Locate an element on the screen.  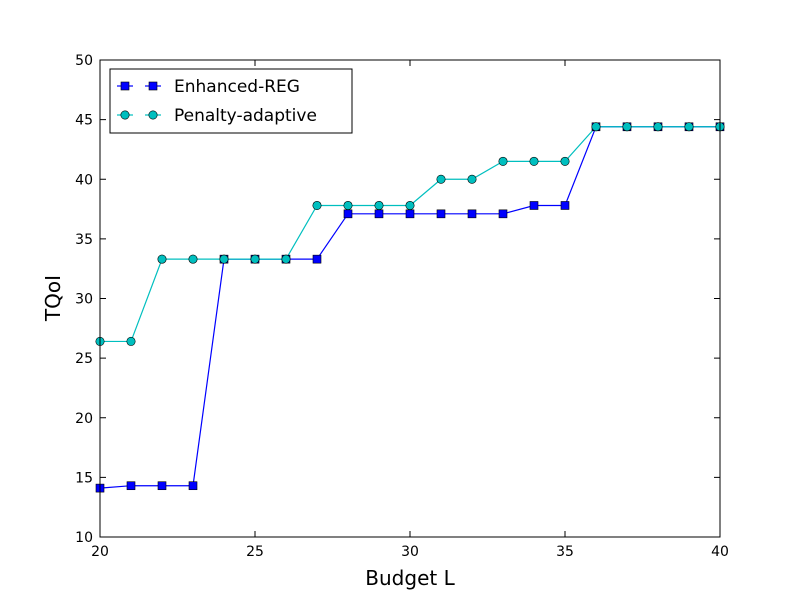
legend: Enhanced-REG Penalty-adaptive is located at coordinates (231, 101).